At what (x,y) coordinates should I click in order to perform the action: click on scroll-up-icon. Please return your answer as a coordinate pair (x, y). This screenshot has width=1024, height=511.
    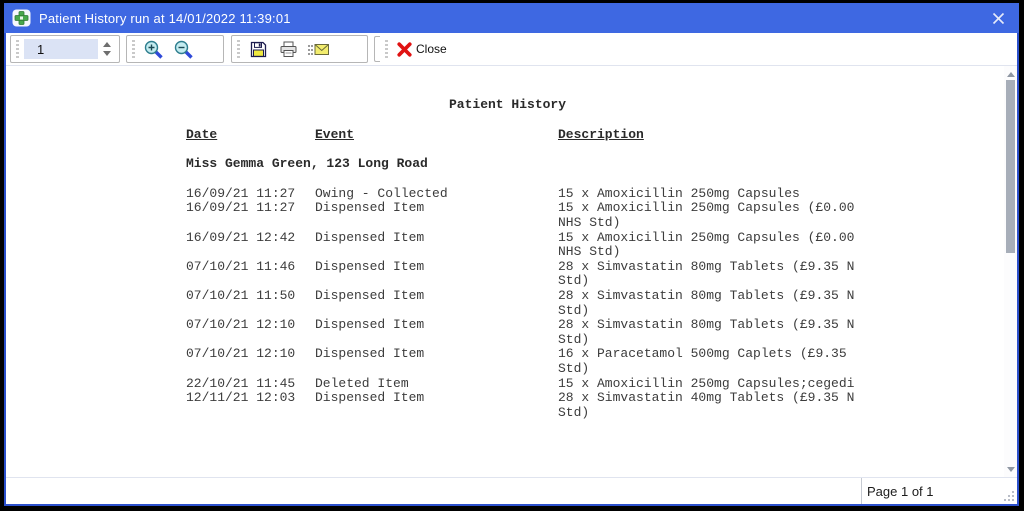
    Looking at the image, I should click on (1010, 74).